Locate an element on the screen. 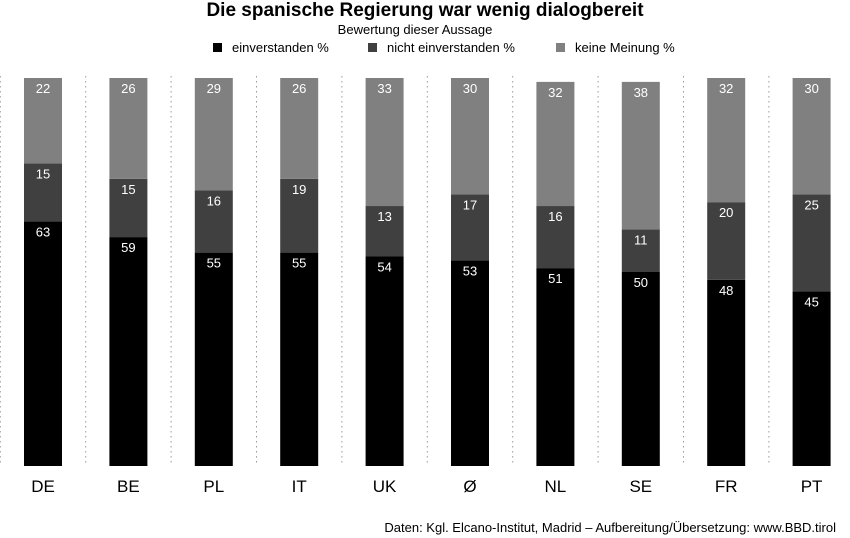  data-label: 54 is located at coordinates (384, 266).